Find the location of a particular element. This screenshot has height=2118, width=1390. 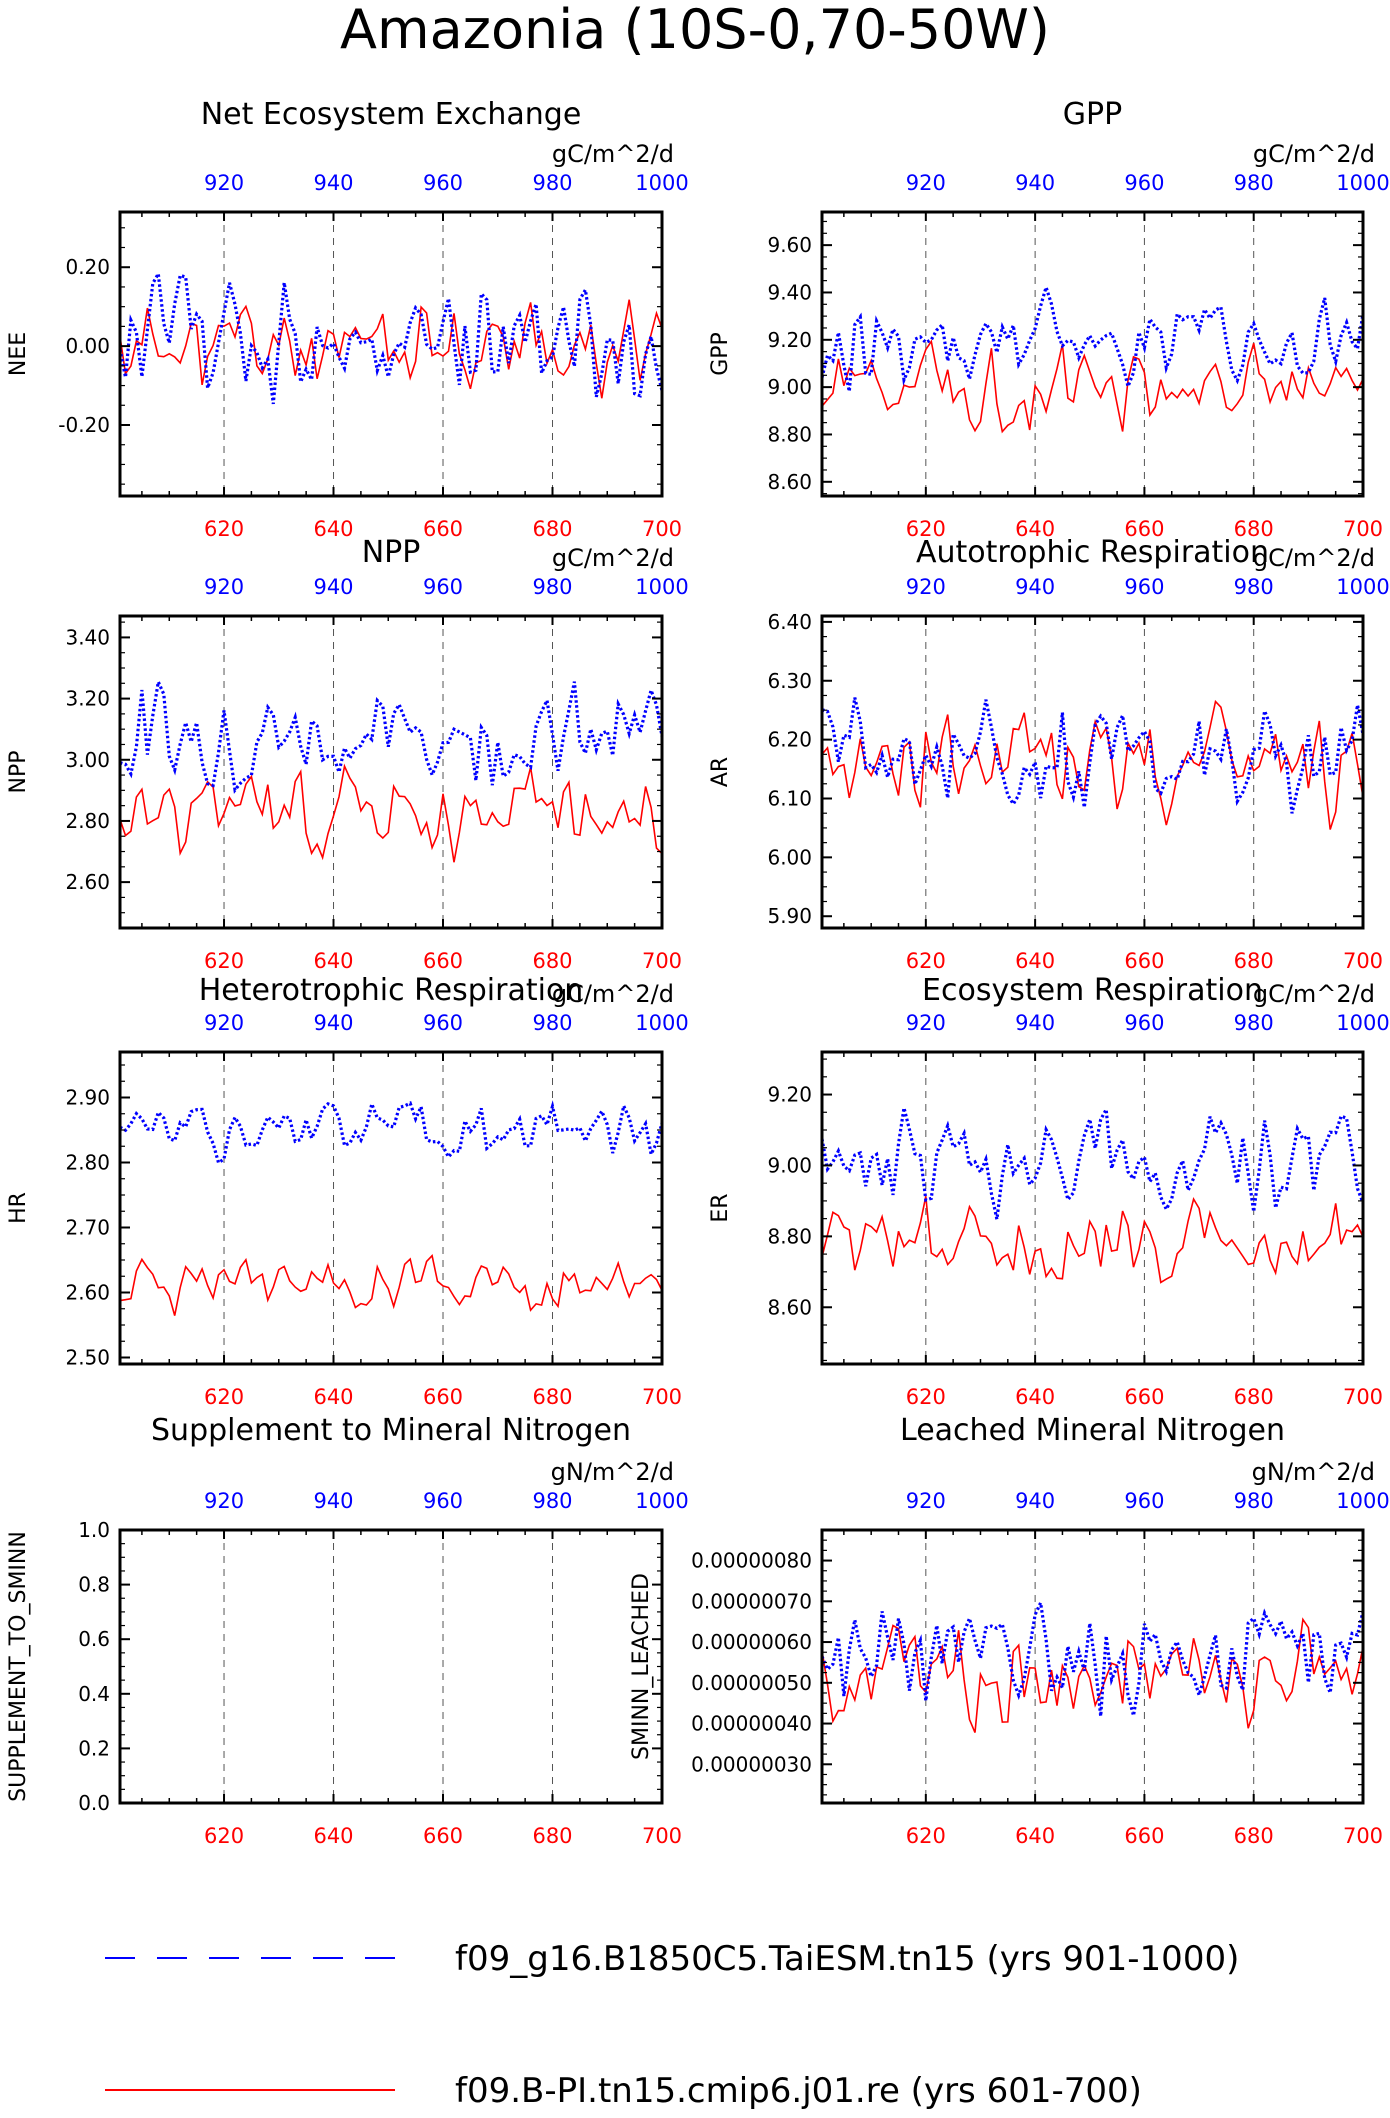

panel-title: Net Ecosystem Exchange is located at coordinates (391, 114).